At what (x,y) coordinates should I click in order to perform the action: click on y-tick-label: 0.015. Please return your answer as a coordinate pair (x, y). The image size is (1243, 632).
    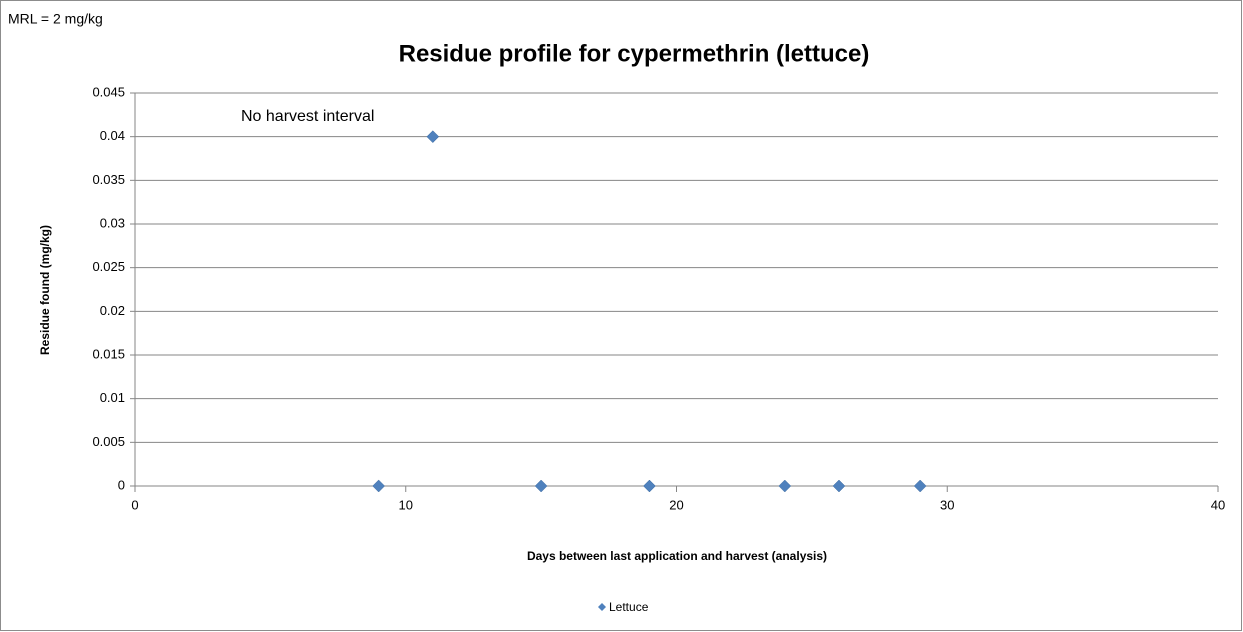
    Looking at the image, I should click on (108, 353).